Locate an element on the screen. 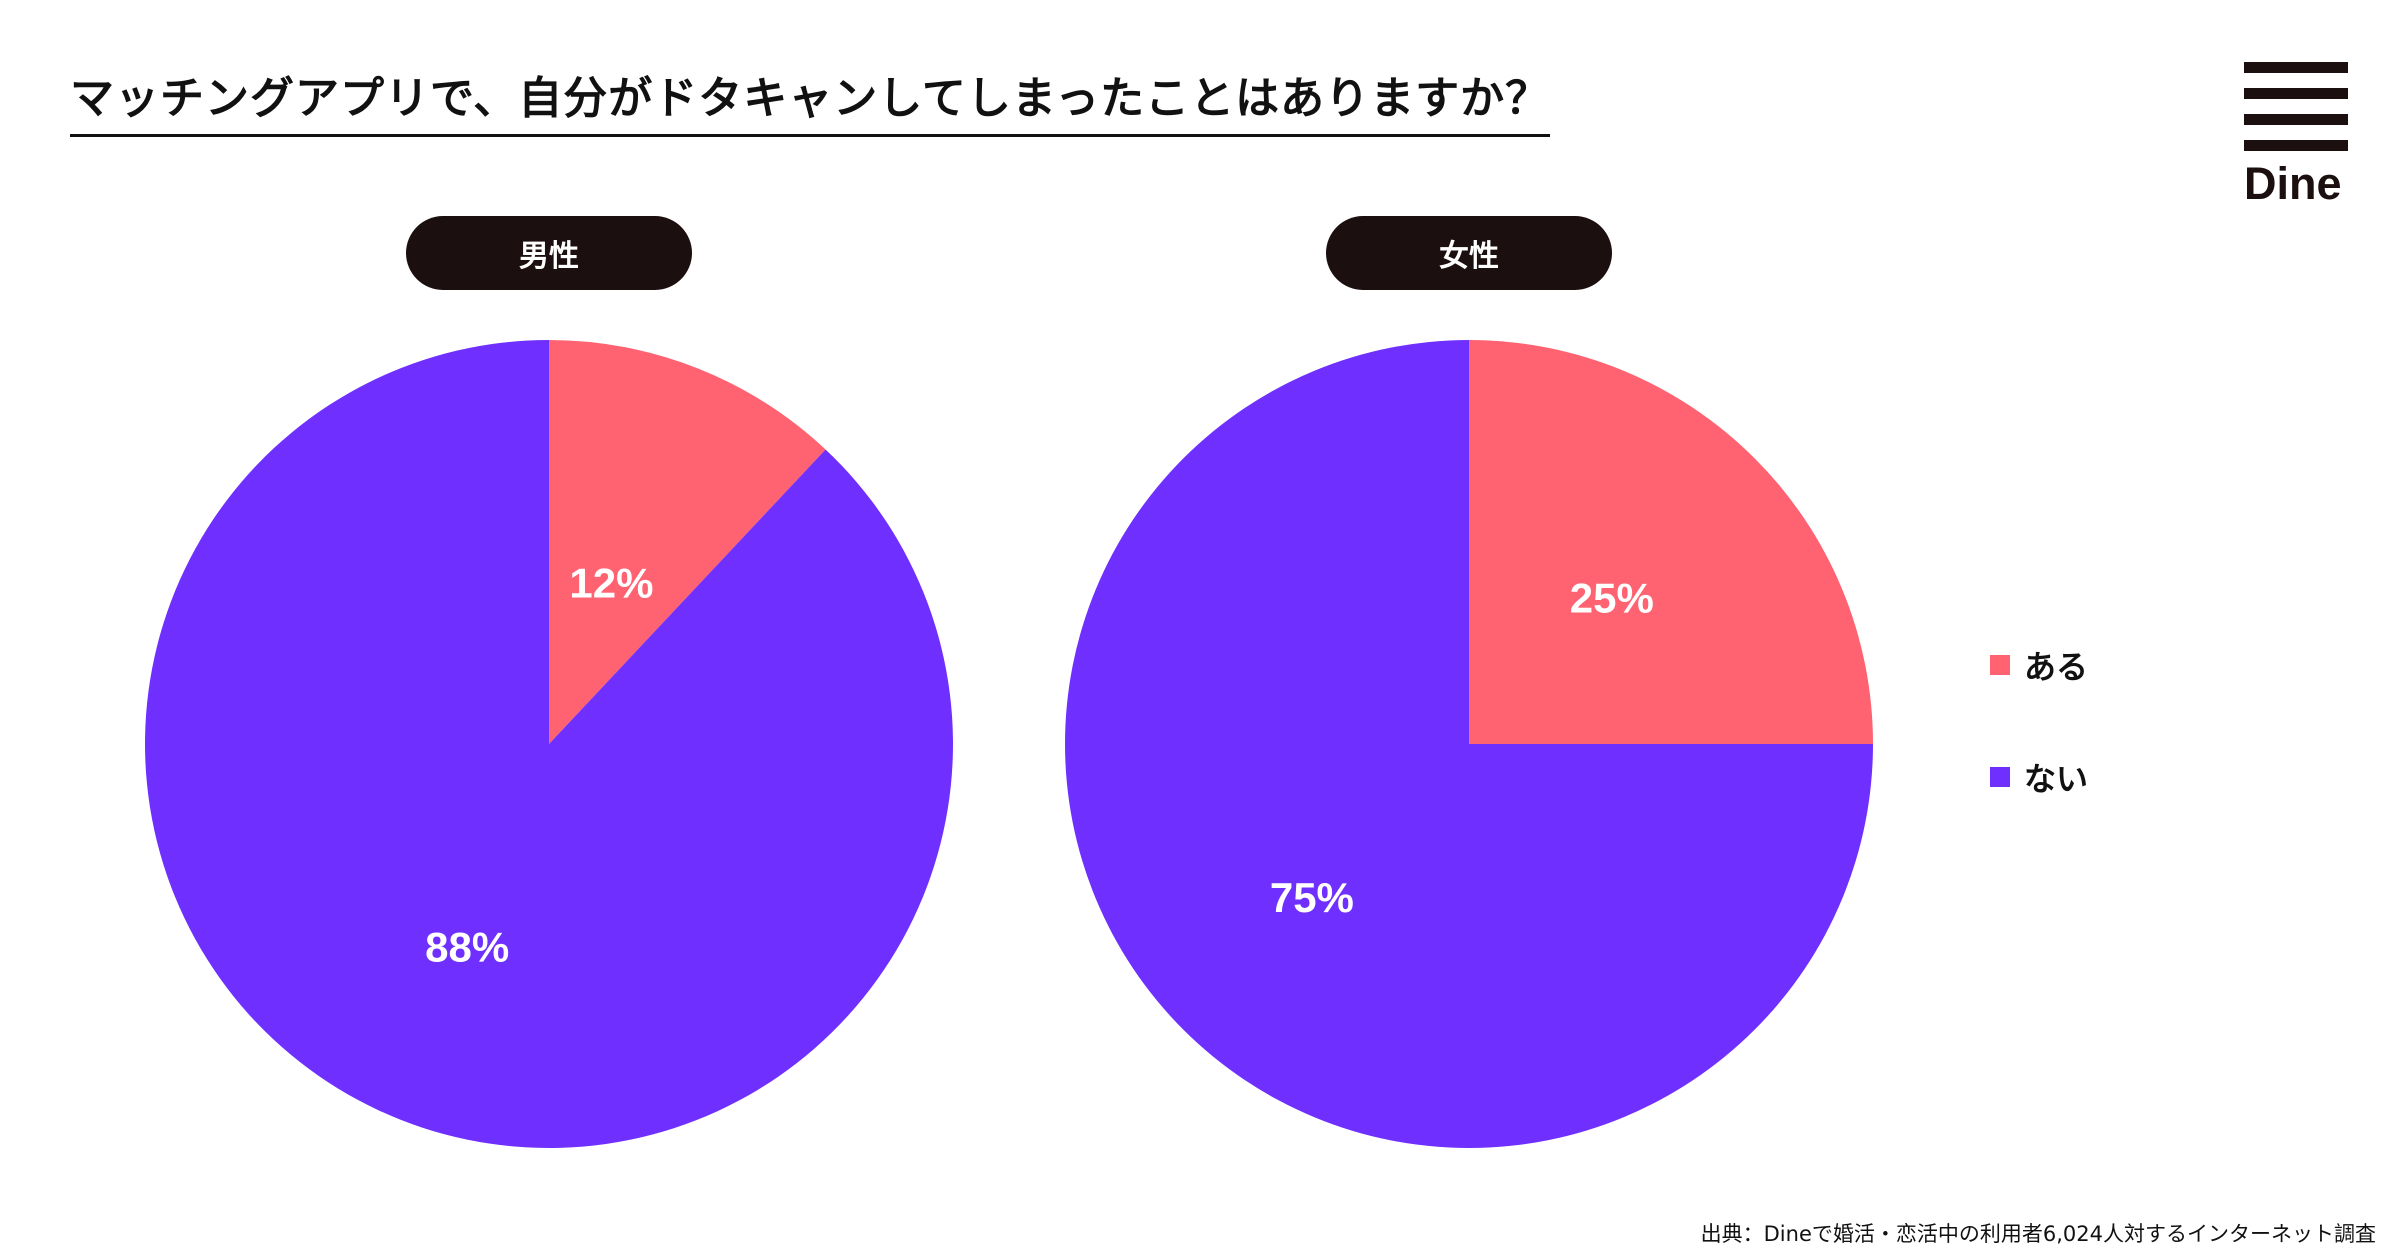 The width and height of the screenshot is (2400, 1260). page-title: マッチングアプリで、自分がドタキャンしてしまったことはありますか？ is located at coordinates (810, 99).